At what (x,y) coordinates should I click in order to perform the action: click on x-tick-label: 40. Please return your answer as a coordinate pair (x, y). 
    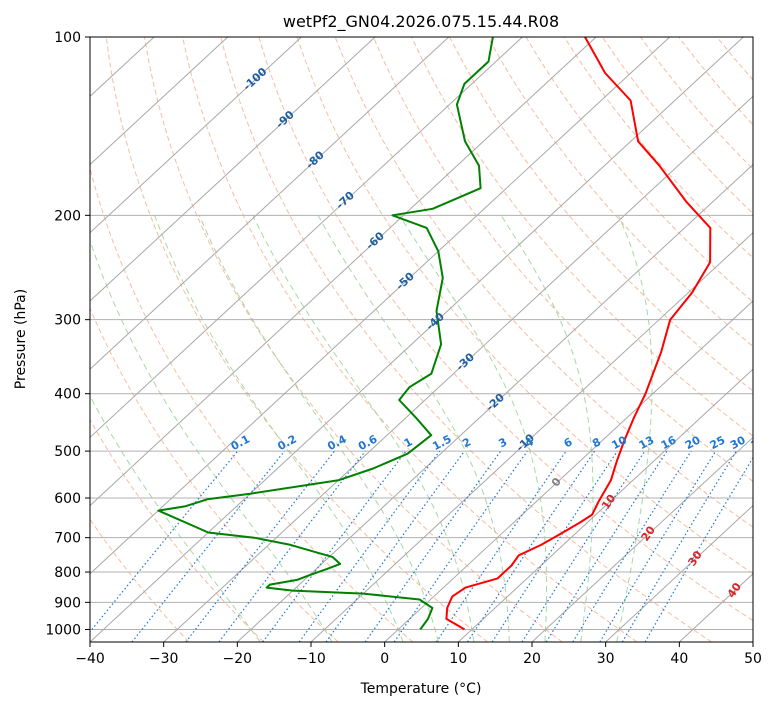
    Looking at the image, I should click on (679, 659).